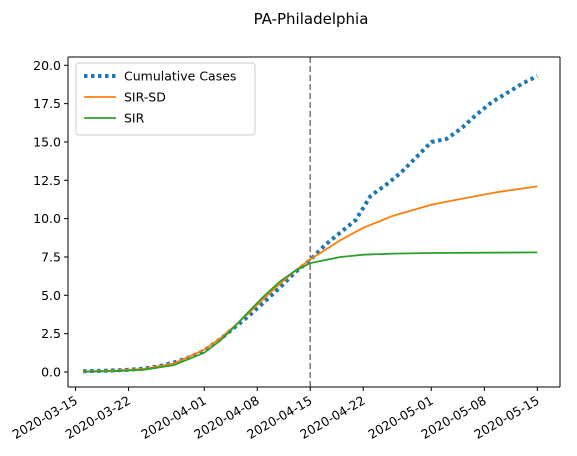  I want to click on y-tick-label: 15.0, so click(47, 141).